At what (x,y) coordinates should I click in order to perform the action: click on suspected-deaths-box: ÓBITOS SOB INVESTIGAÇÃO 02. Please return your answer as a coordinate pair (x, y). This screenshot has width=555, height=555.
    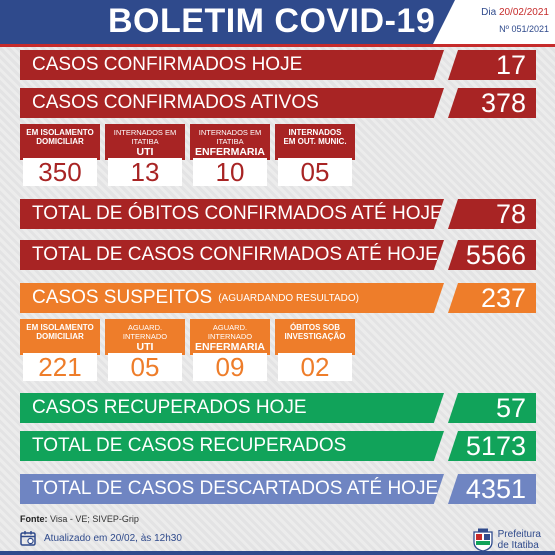
    Looking at the image, I should click on (315, 351).